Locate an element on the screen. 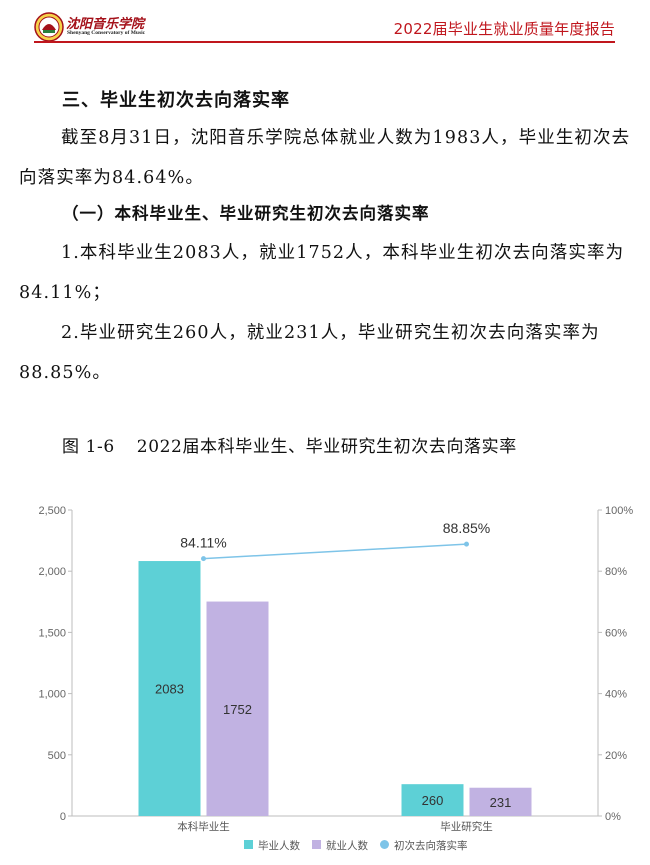 This screenshot has height=865, width=650. section-heading: 三、毕业生初次去向落实率 is located at coordinates (176, 100).